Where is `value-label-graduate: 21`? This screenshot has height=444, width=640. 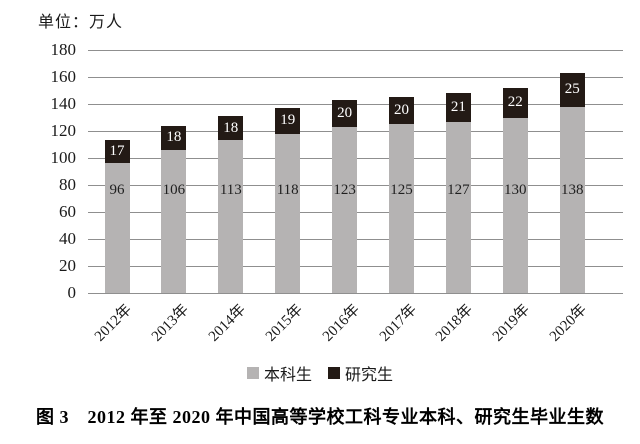 value-label-graduate: 21 is located at coordinates (458, 106).